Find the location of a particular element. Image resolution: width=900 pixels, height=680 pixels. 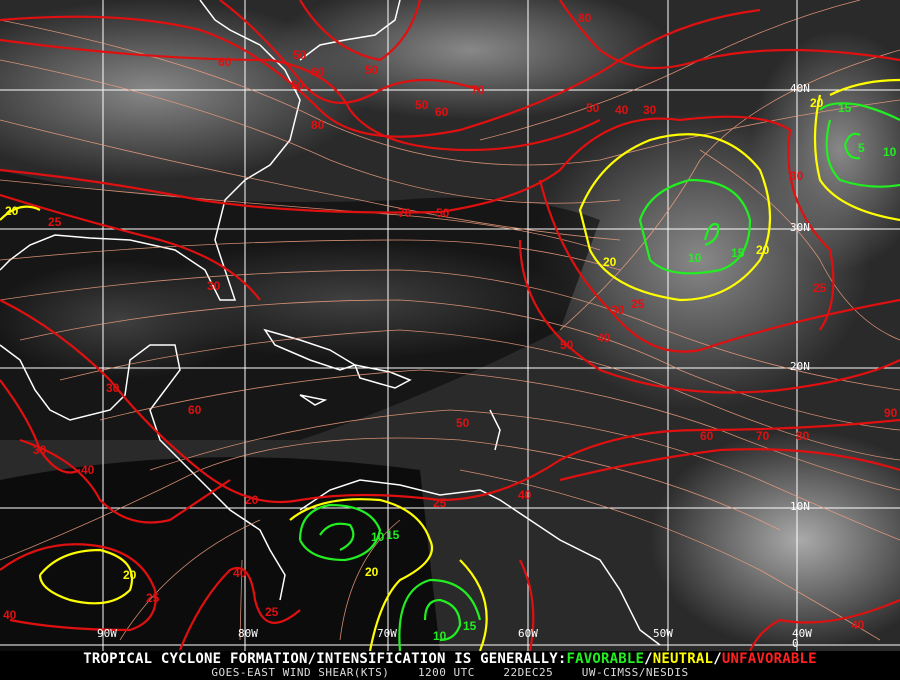

lat-label-40n: 40N is located at coordinates (800, 88).